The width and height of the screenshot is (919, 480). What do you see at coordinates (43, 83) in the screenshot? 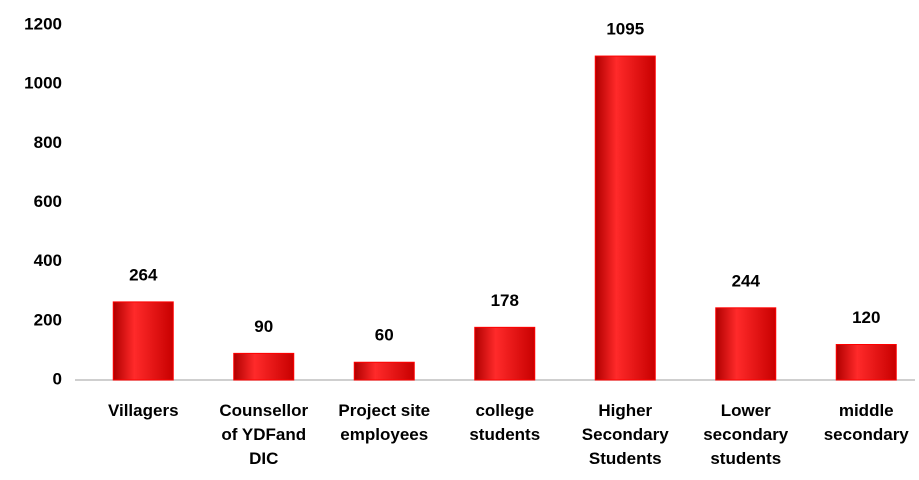
I see `y-tick-label: 1000` at bounding box center [43, 83].